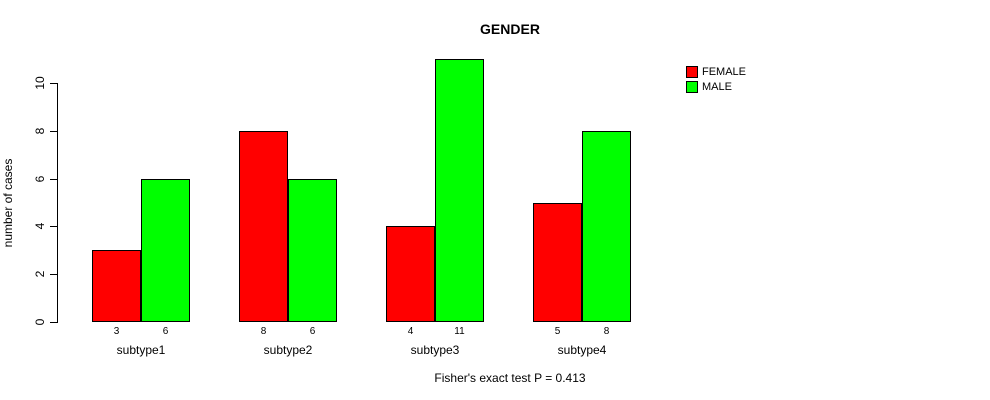 Image resolution: width=990 pixels, height=400 pixels. Describe the element at coordinates (40, 322) in the screenshot. I see `y-axis-tick-label: 0` at that location.